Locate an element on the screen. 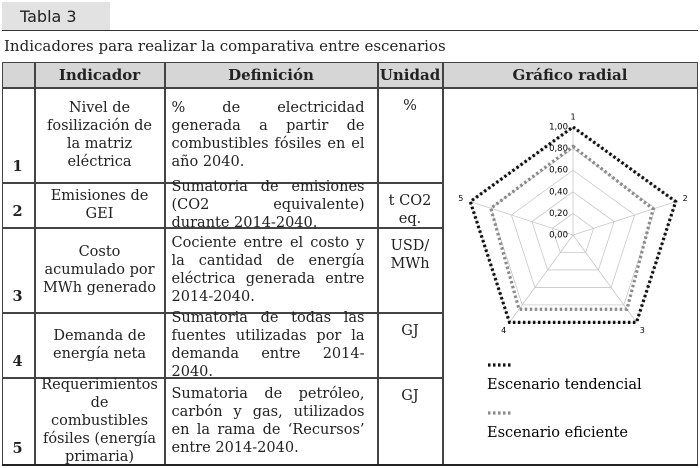 The image size is (700, 468). table-cell: Emisiones de GEI is located at coordinates (99, 205).